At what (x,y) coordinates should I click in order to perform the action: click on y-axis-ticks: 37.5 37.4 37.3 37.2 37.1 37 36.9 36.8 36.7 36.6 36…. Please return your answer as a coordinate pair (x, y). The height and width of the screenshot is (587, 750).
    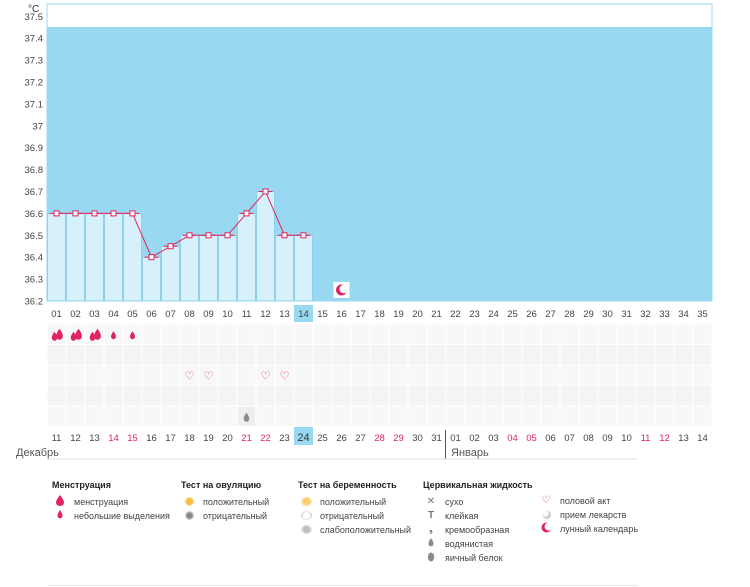
    Looking at the image, I should click on (34, 160).